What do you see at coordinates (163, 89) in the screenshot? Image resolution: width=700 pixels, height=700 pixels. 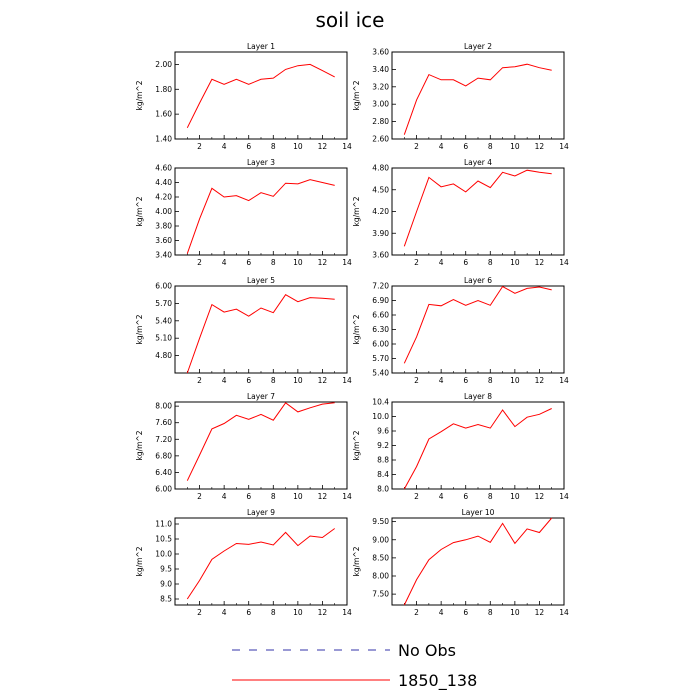 I see `y-tick-label-1-1.80: 1.80` at bounding box center [163, 89].